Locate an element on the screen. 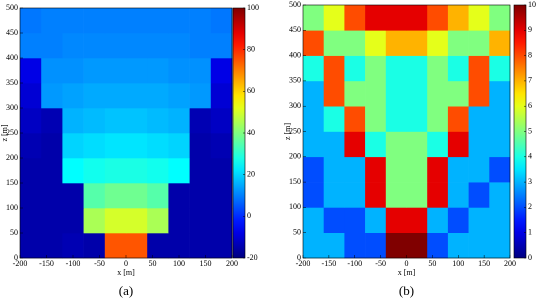 Image resolution: width=540 pixels, height=306 pixels. colorbar-tick-label: 9 is located at coordinates (530, 29).